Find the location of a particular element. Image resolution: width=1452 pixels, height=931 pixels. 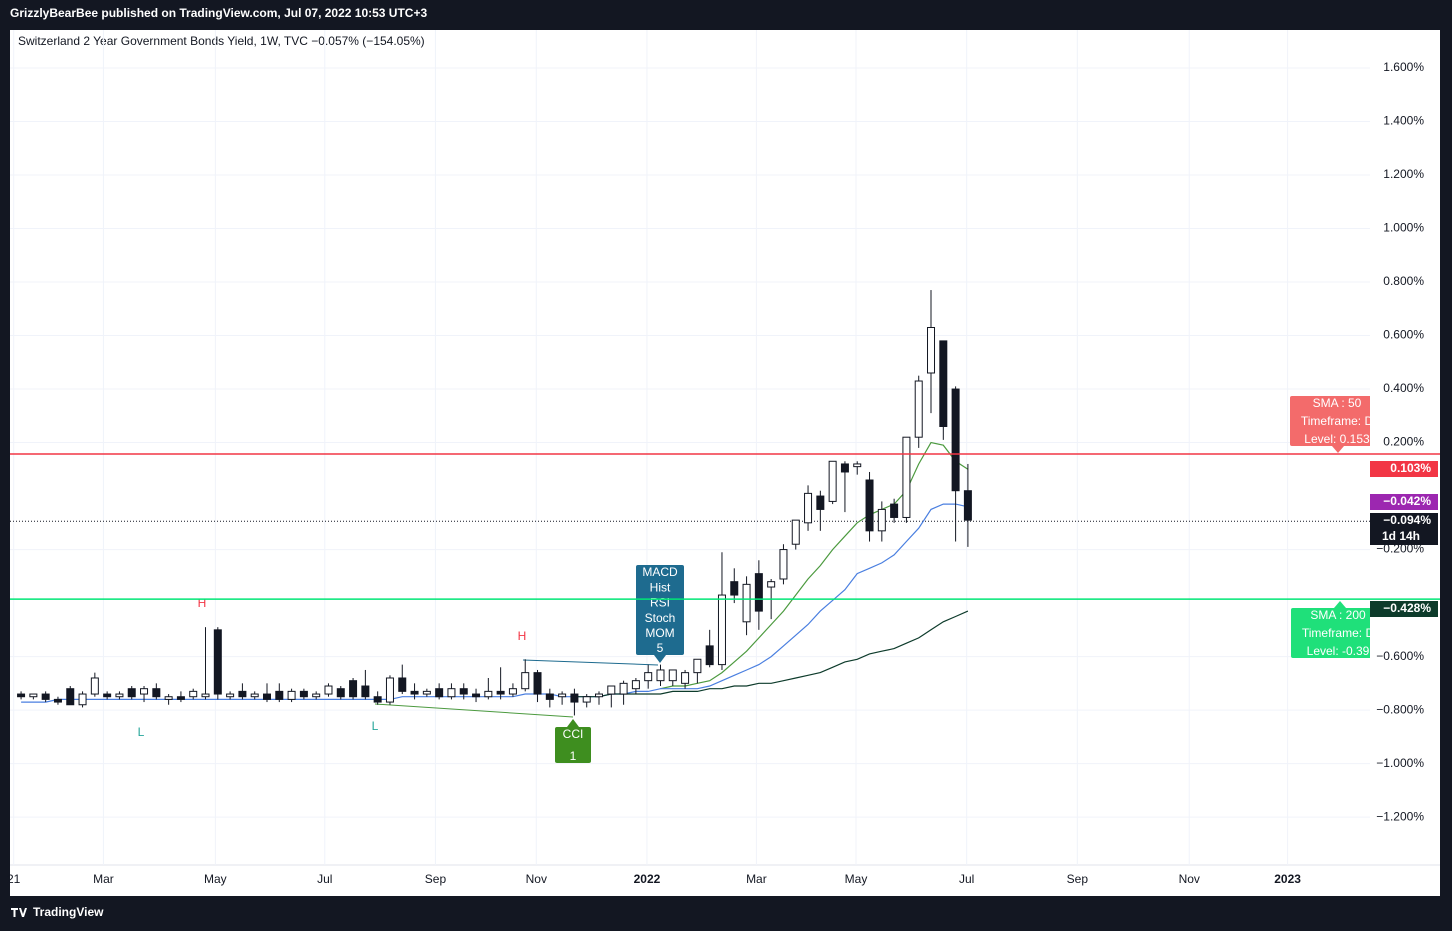

price-tag: 0.103% is located at coordinates (1404, 469).